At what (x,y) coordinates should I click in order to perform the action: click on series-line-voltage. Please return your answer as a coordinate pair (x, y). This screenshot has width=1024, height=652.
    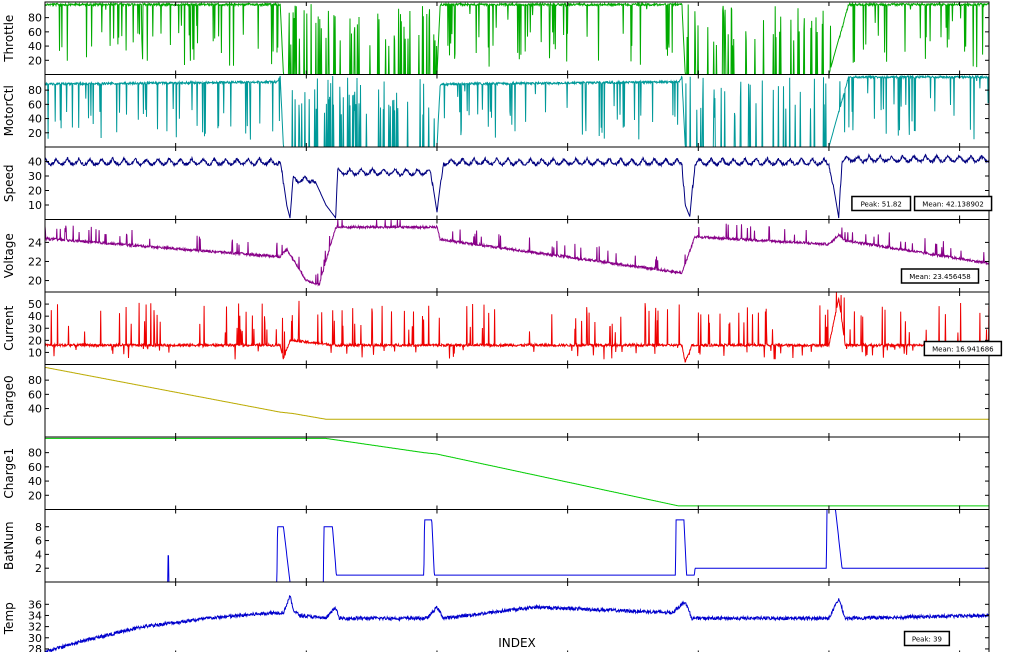
    Looking at the image, I should click on (517, 253).